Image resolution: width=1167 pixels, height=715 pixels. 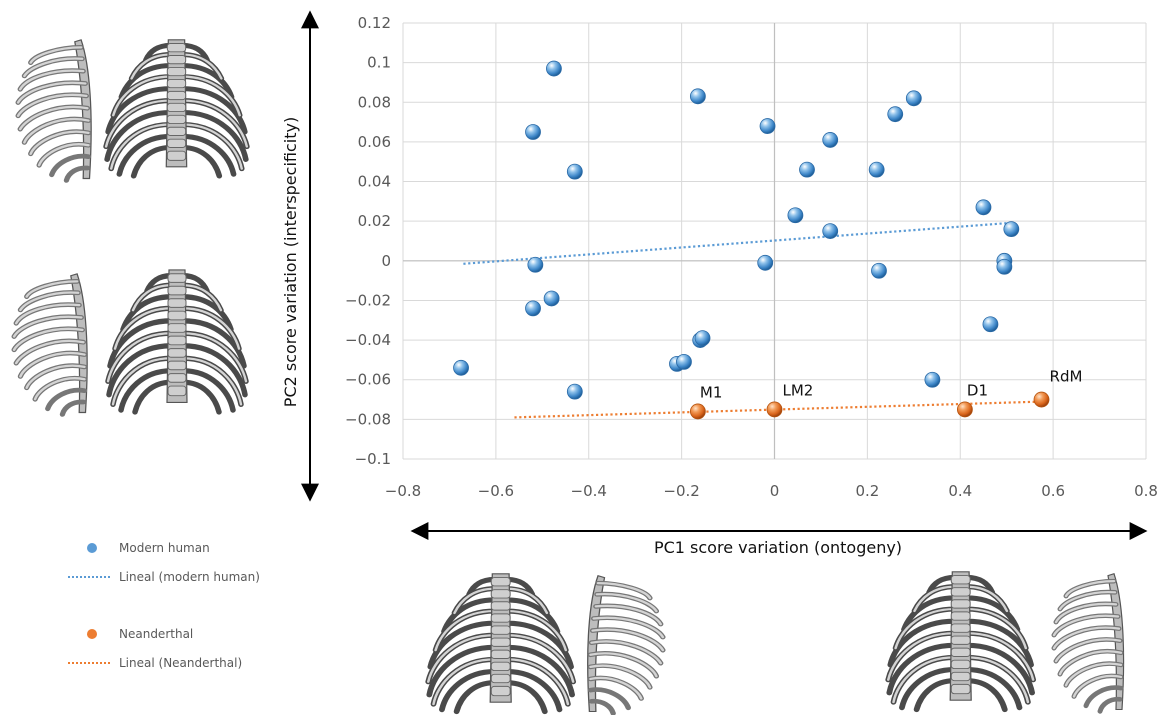 I want to click on trendline-modern-human, so click(x=735, y=243).